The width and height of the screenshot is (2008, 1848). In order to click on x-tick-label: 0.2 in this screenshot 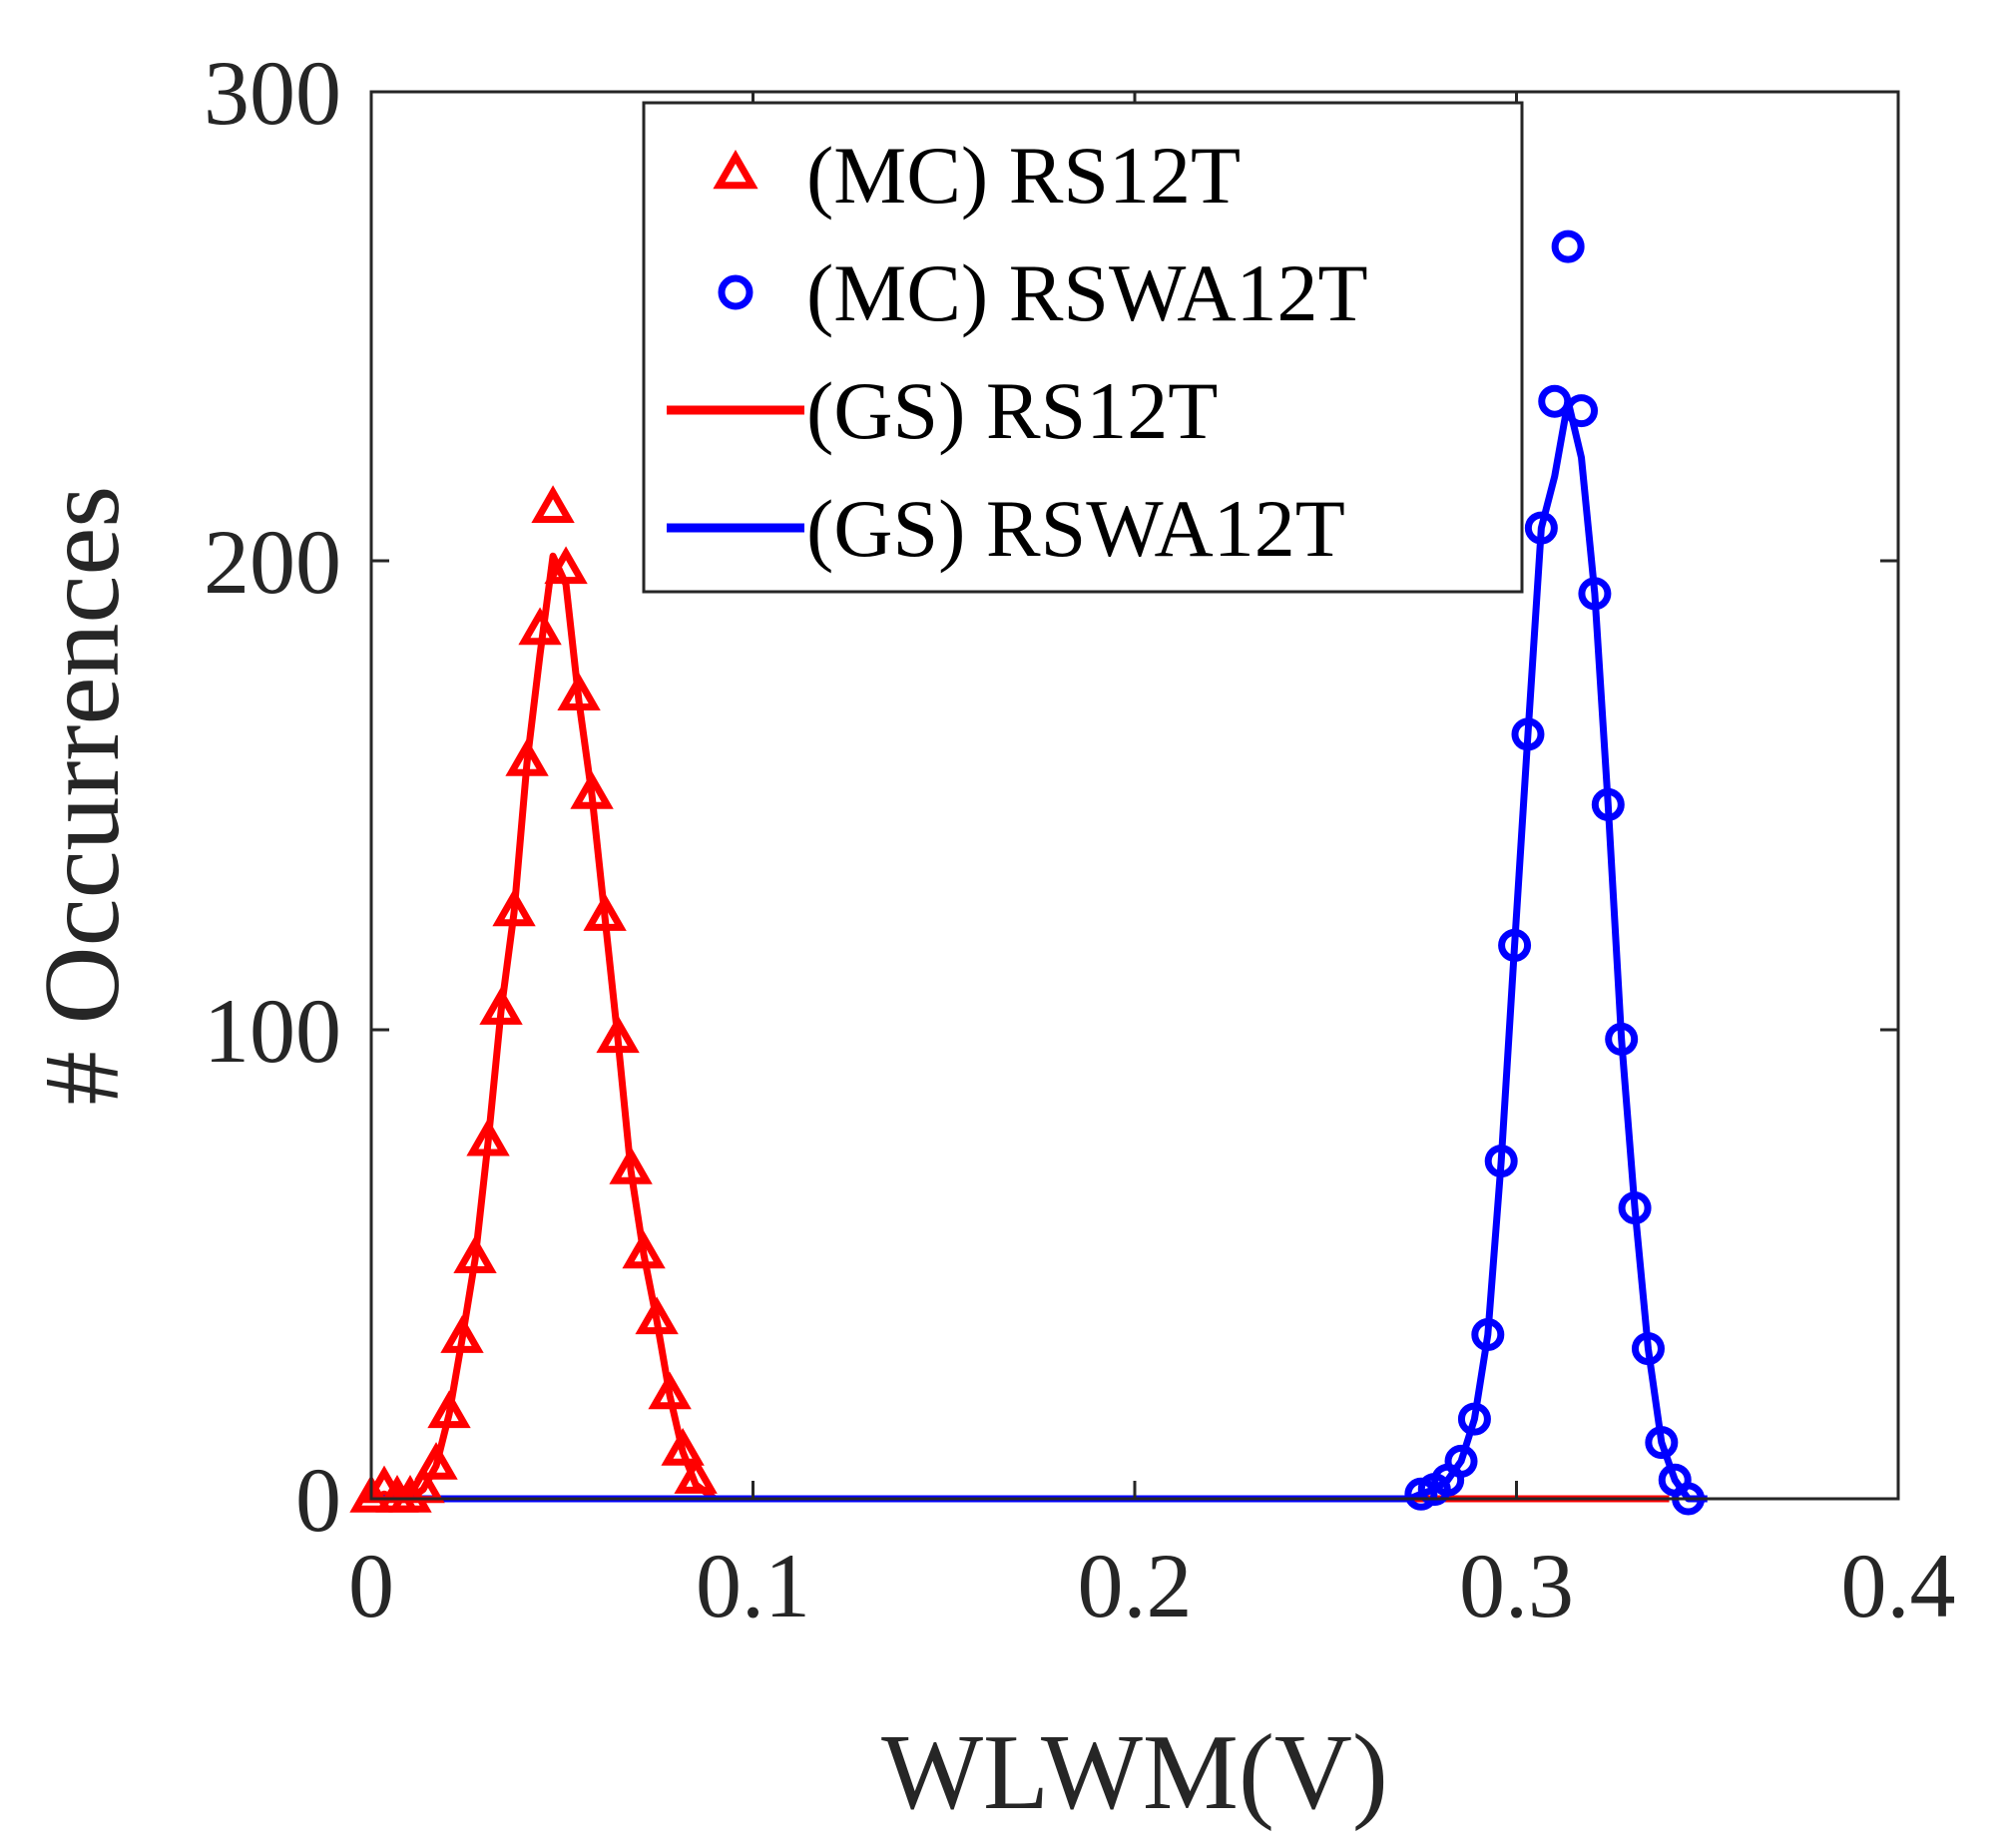, I will do `click(1135, 1585)`.